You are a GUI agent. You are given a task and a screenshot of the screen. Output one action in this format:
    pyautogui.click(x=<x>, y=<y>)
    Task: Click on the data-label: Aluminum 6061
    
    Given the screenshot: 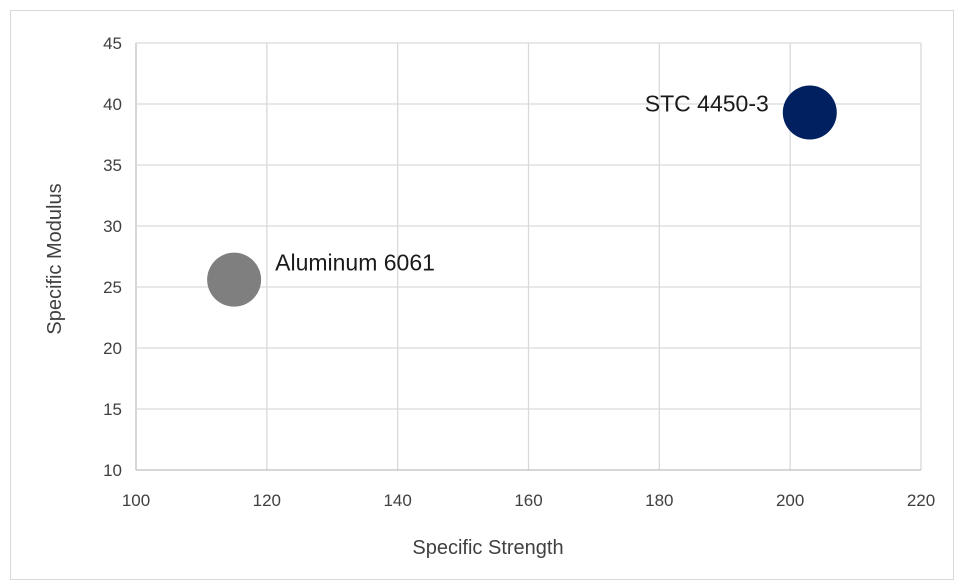 What is the action you would take?
    pyautogui.click(x=355, y=263)
    